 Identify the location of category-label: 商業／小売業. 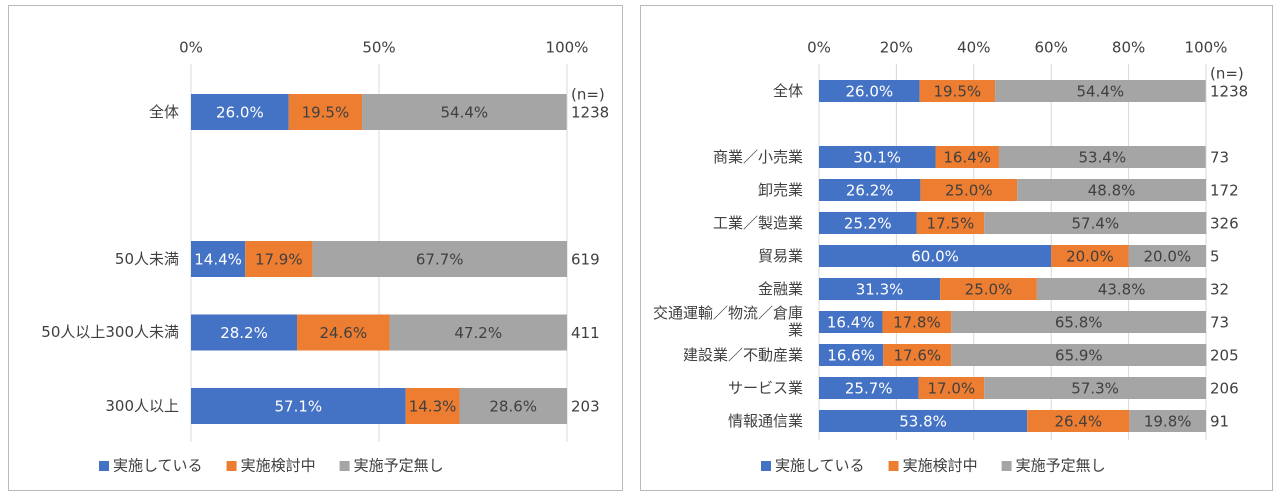
(757, 156).